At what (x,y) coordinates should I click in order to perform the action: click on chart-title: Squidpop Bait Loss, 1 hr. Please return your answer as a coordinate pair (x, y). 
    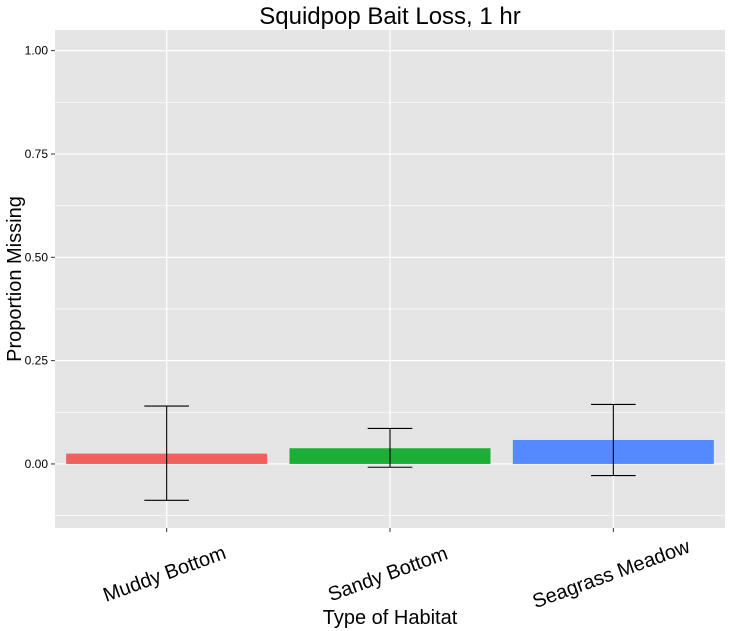
    Looking at the image, I should click on (390, 16).